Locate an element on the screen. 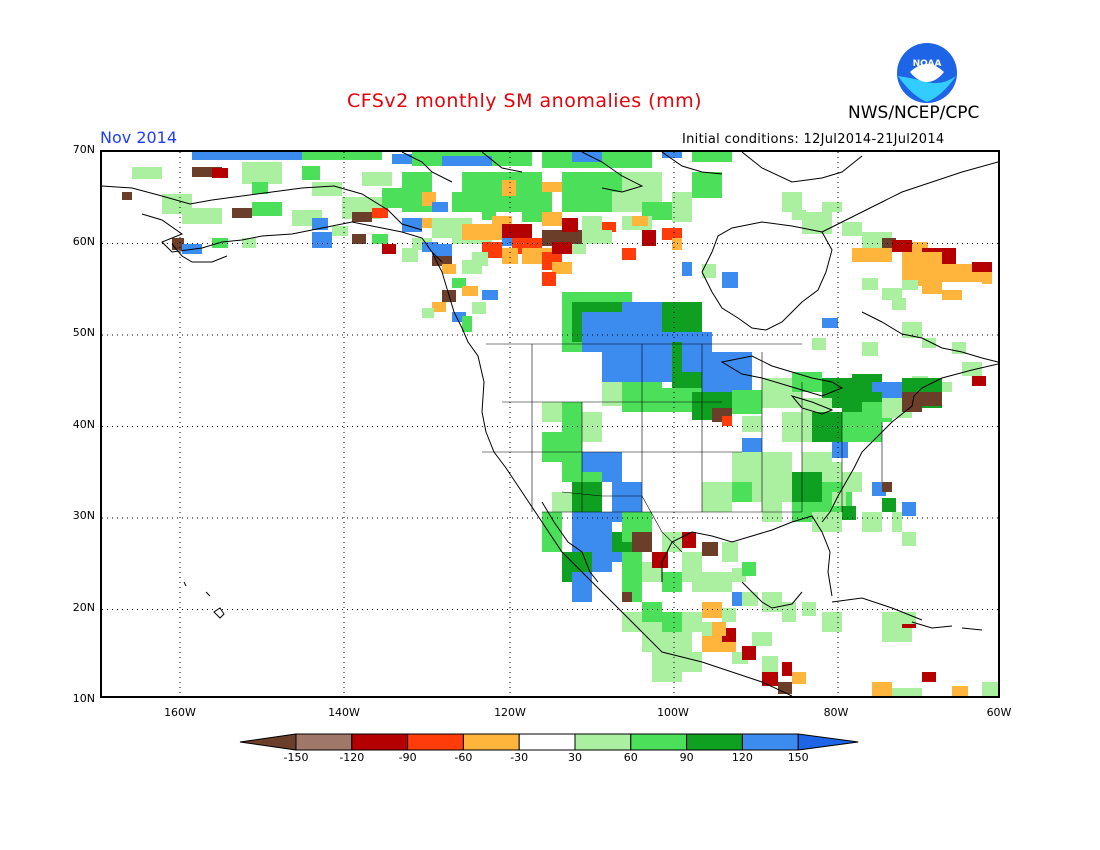 This screenshot has width=1100, height=850. colorbar-tick-label: -30 is located at coordinates (519, 757).